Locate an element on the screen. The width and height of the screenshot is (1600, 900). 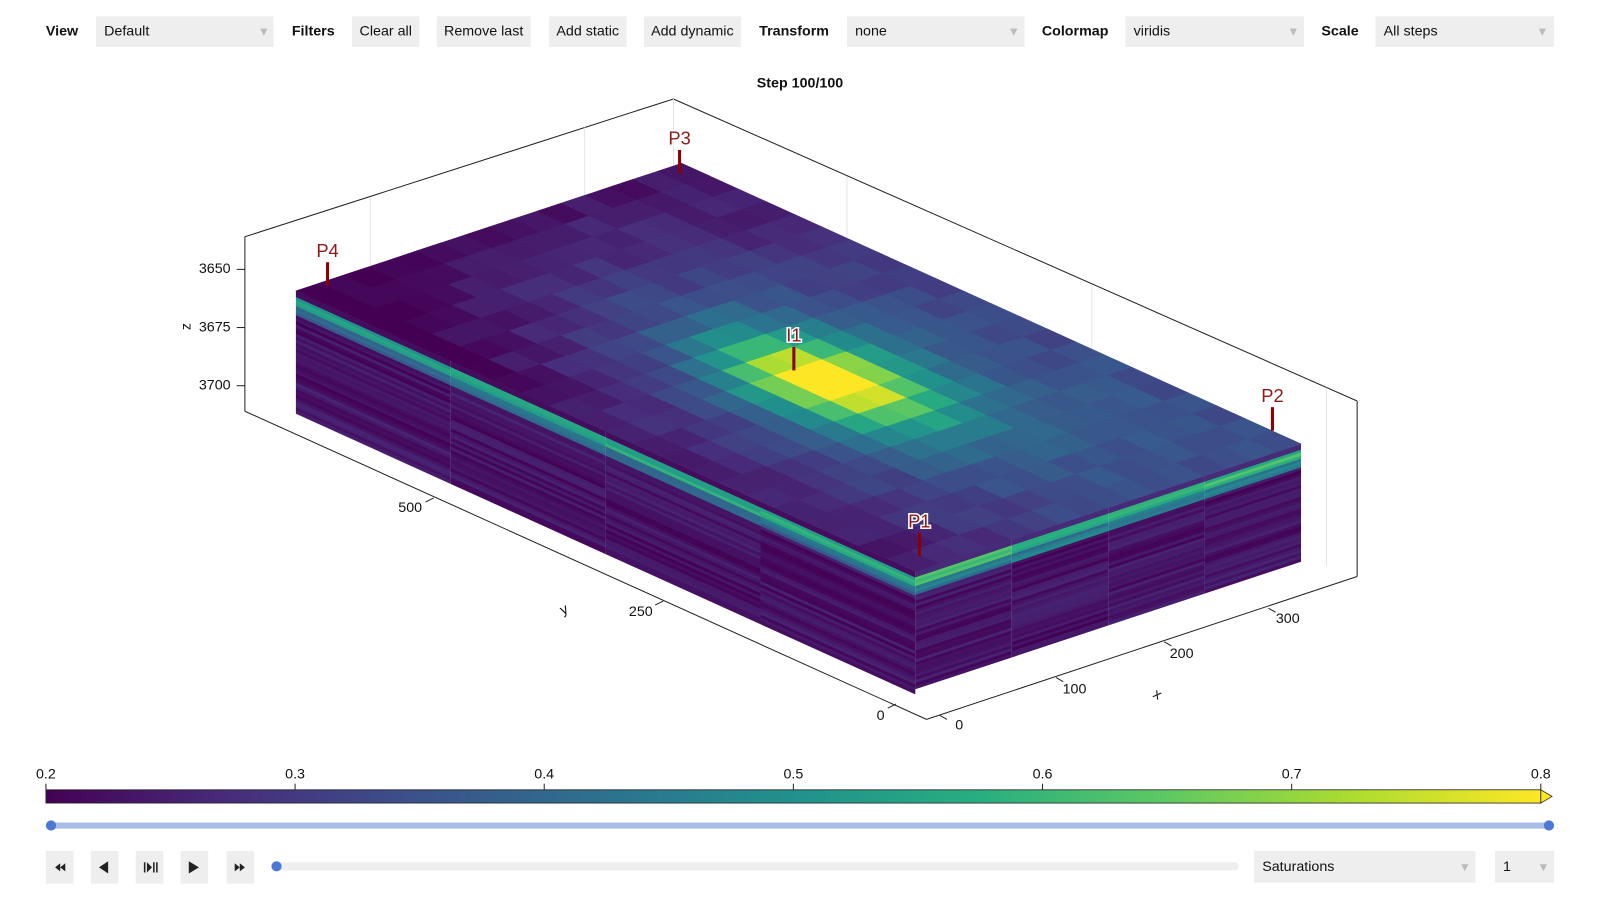
colormap-value: viridis is located at coordinates (1152, 31).